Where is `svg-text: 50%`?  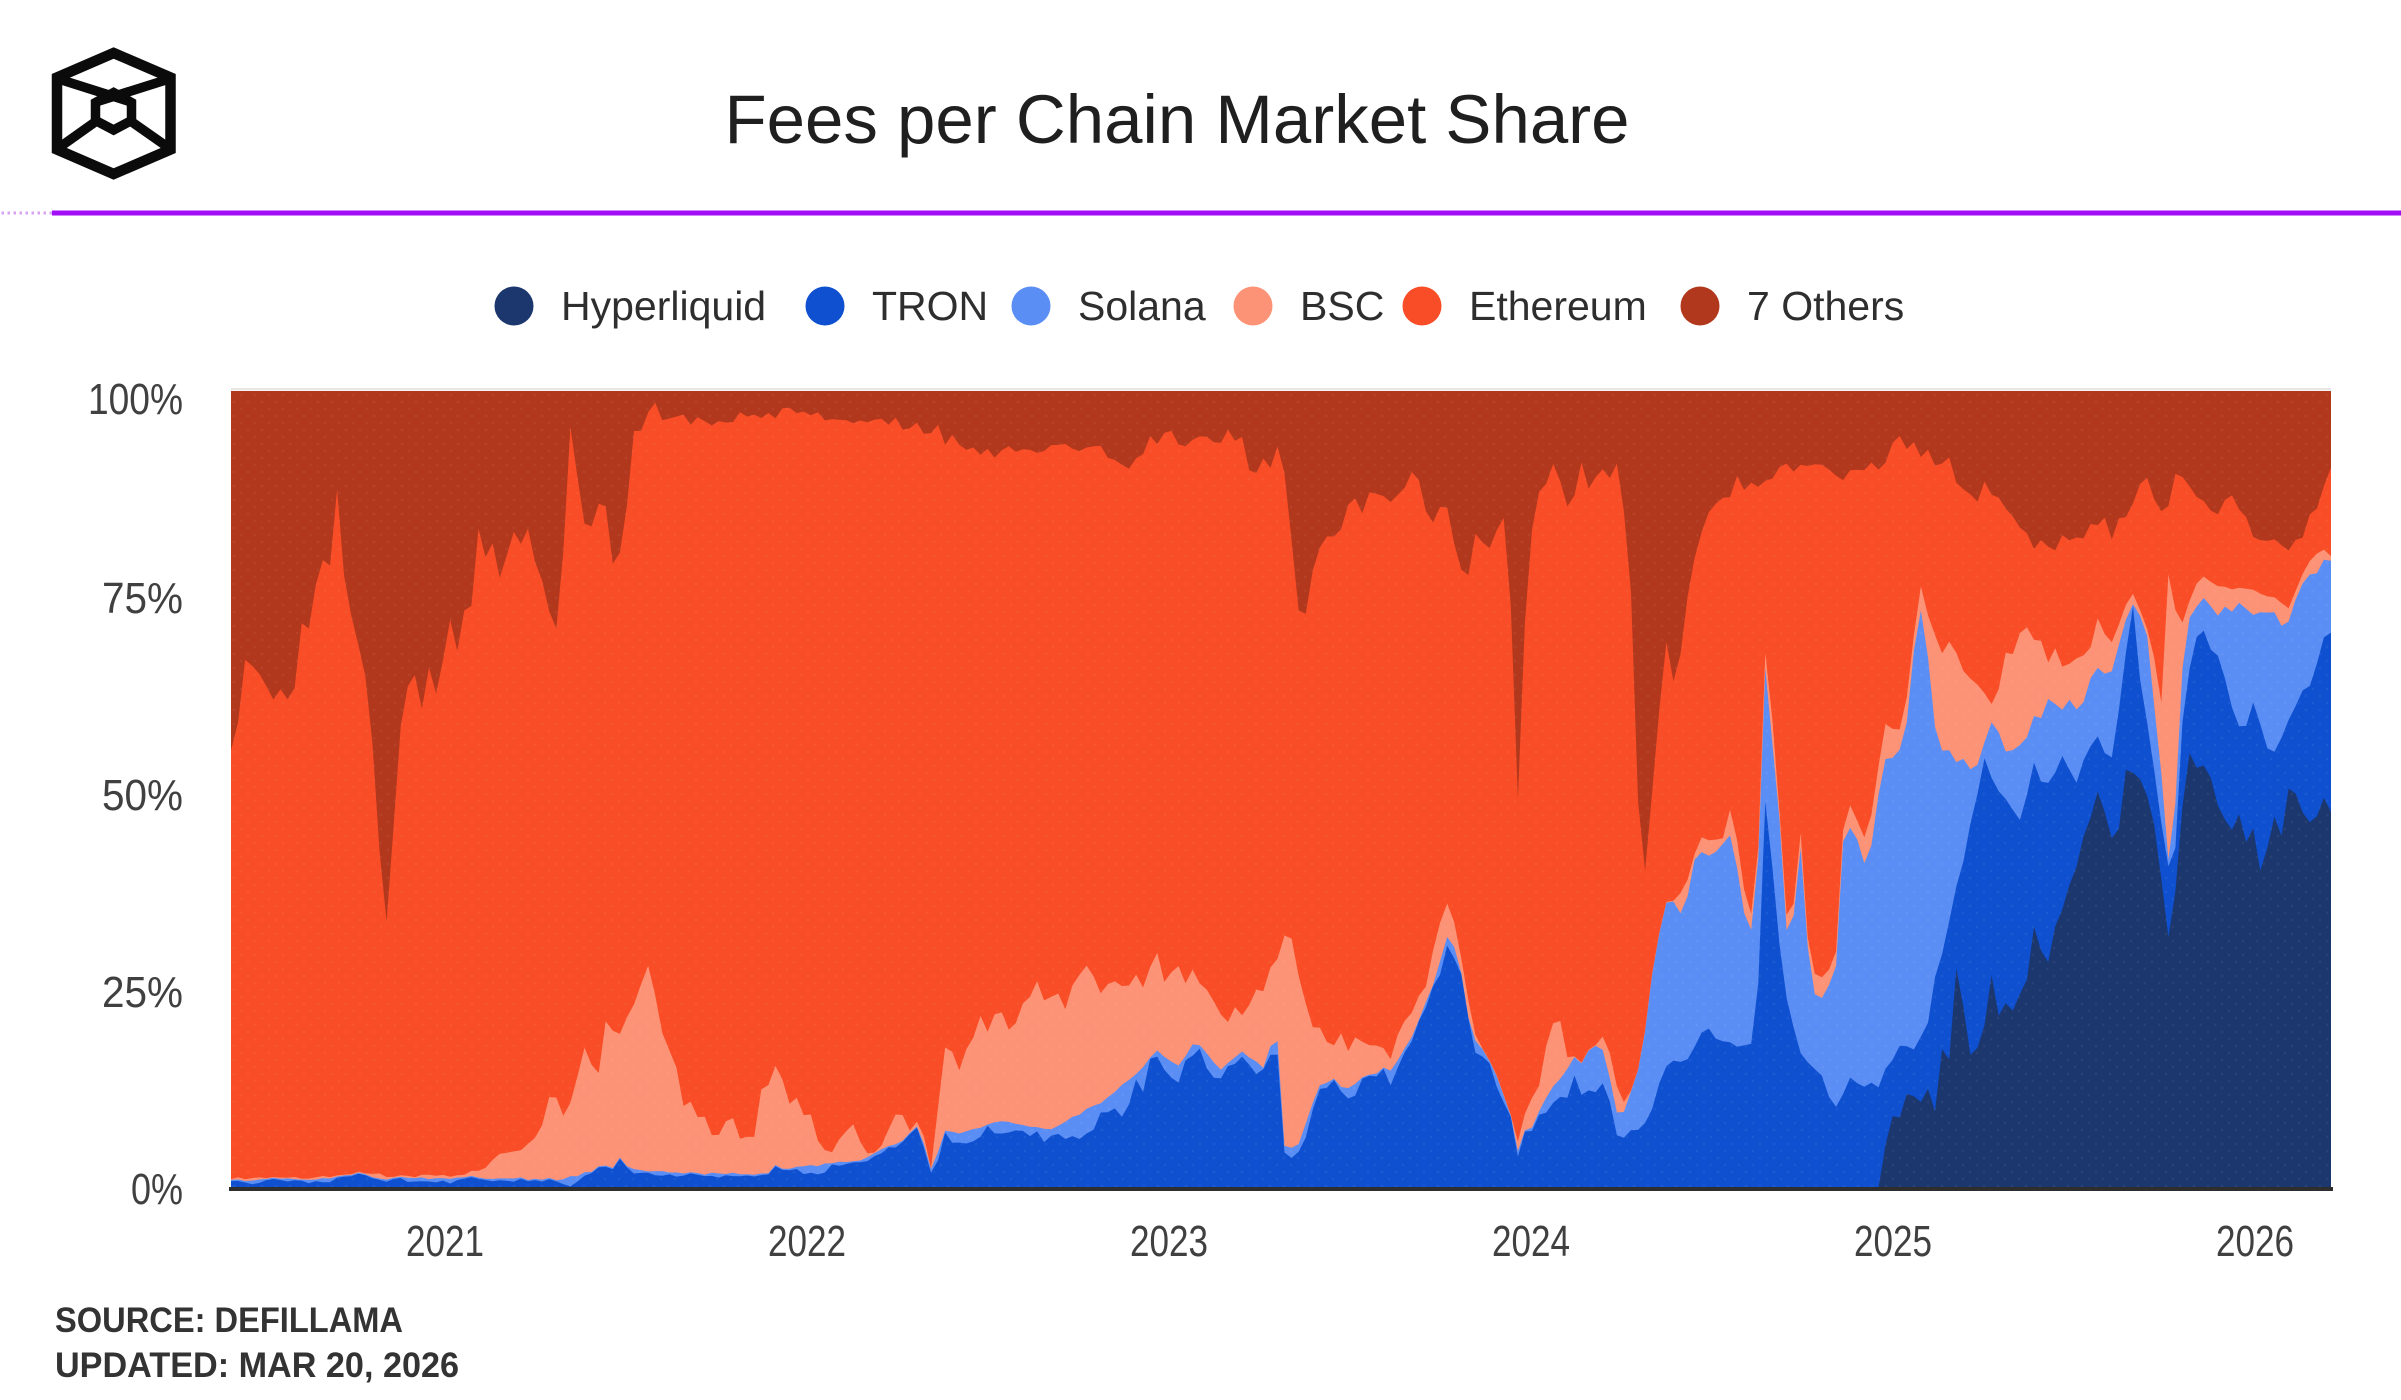 svg-text: 50% is located at coordinates (142, 795).